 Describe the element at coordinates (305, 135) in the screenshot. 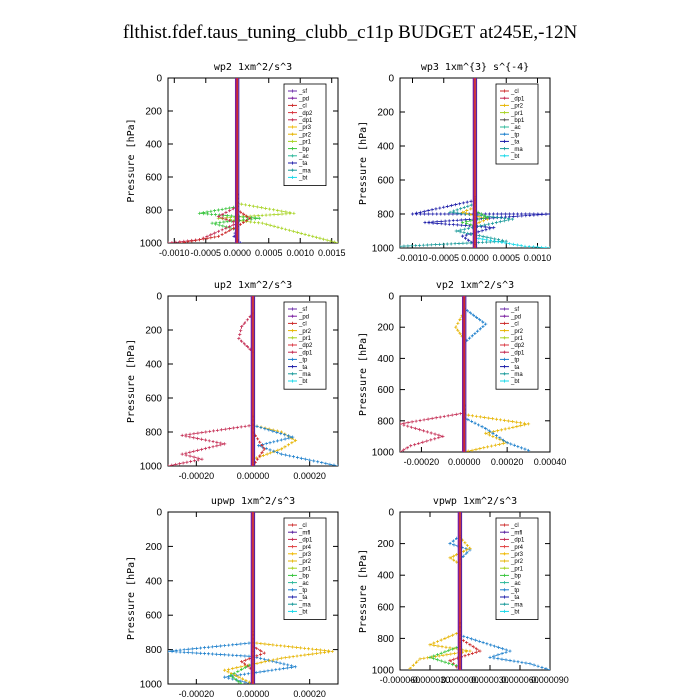

I see `legend-label: _pr2` at that location.